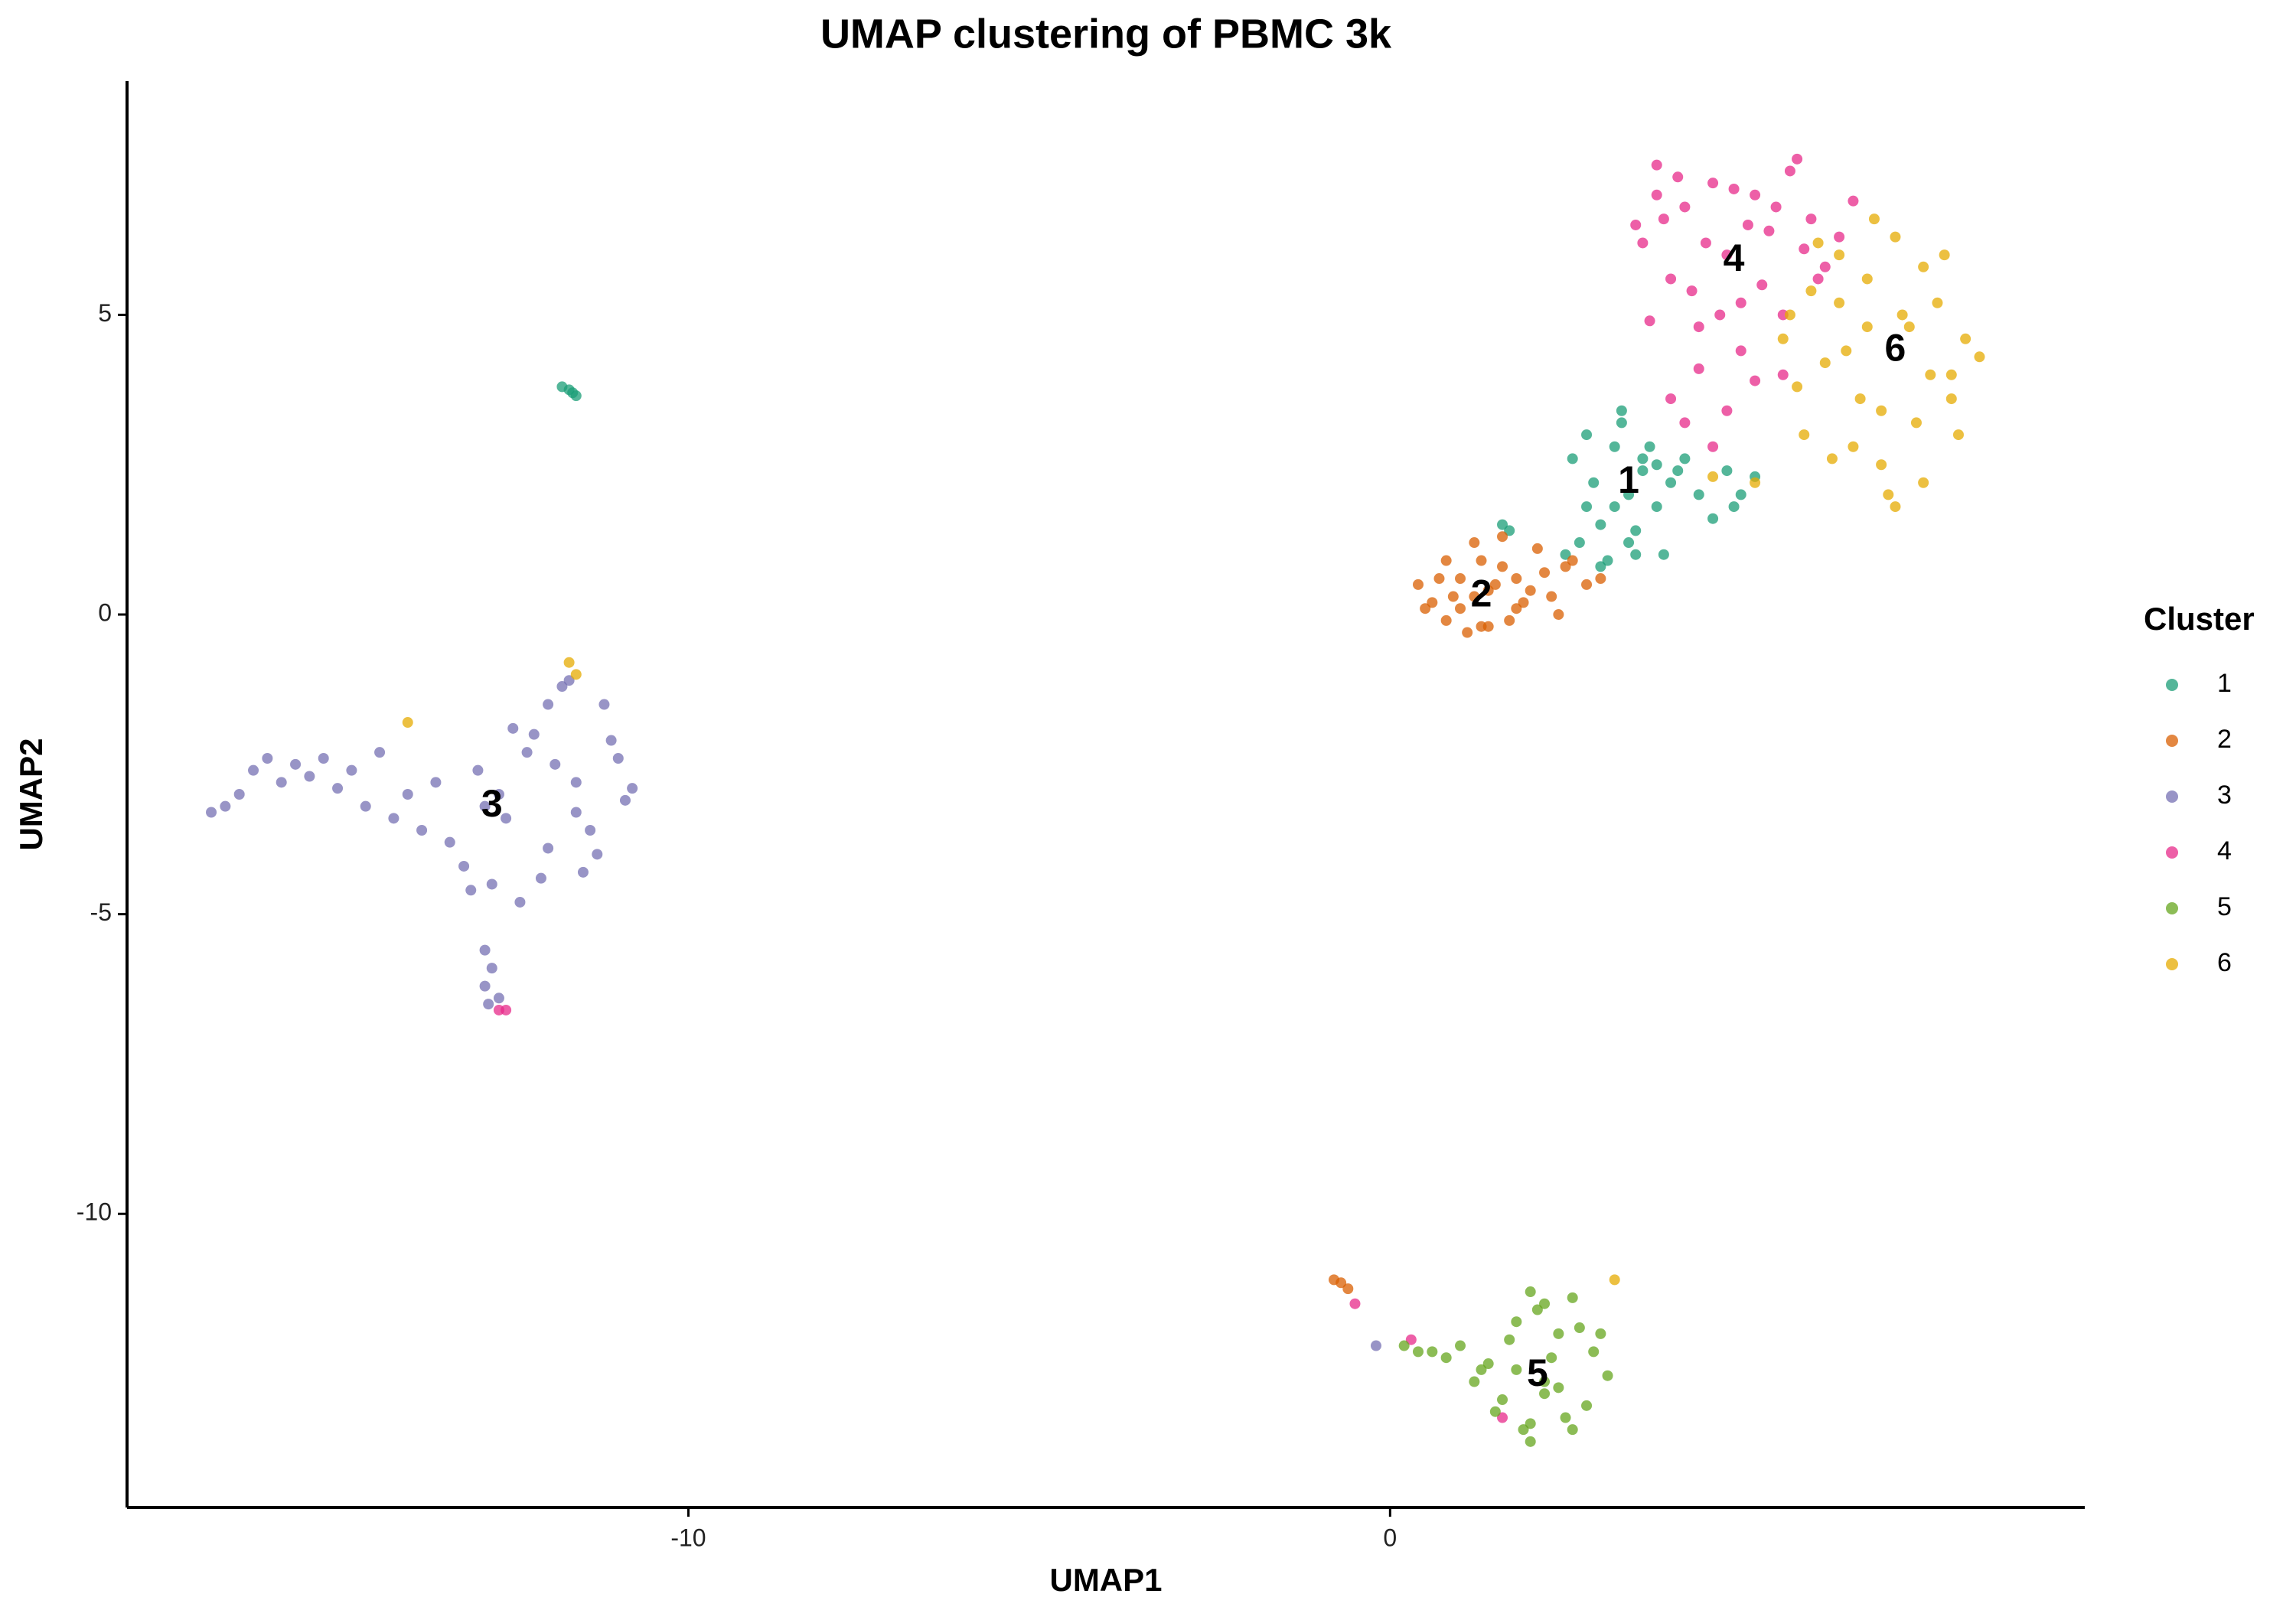 This screenshot has width=2296, height=1607. What do you see at coordinates (2224, 796) in the screenshot?
I see `legend-label: 3` at bounding box center [2224, 796].